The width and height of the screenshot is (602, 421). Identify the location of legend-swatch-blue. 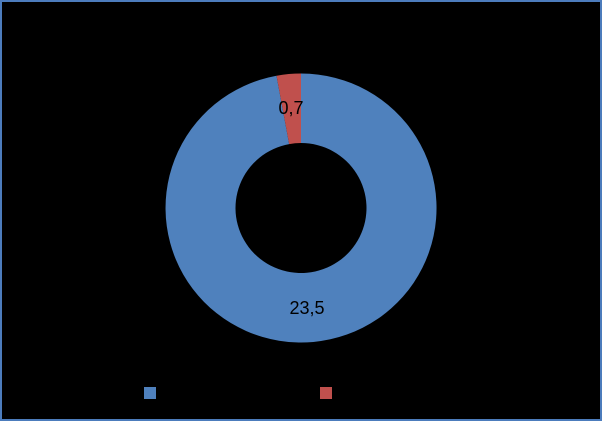
(150, 393).